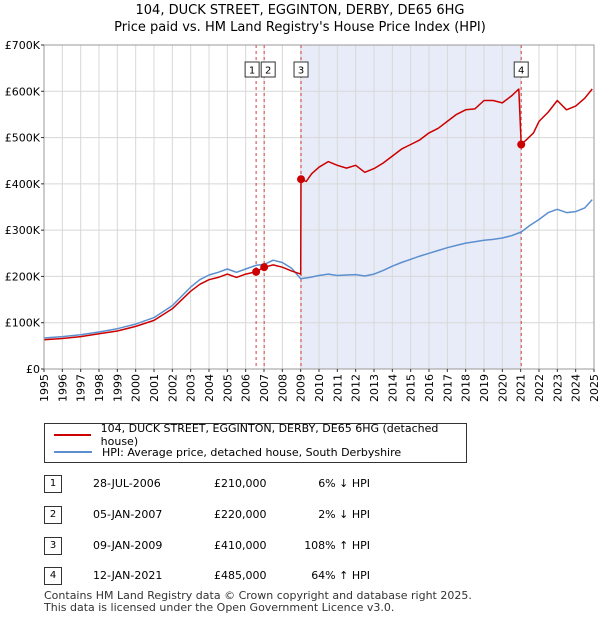 The width and height of the screenshot is (600, 620). What do you see at coordinates (23, 91) in the screenshot?
I see `y-tick-label: £600K` at bounding box center [23, 91].